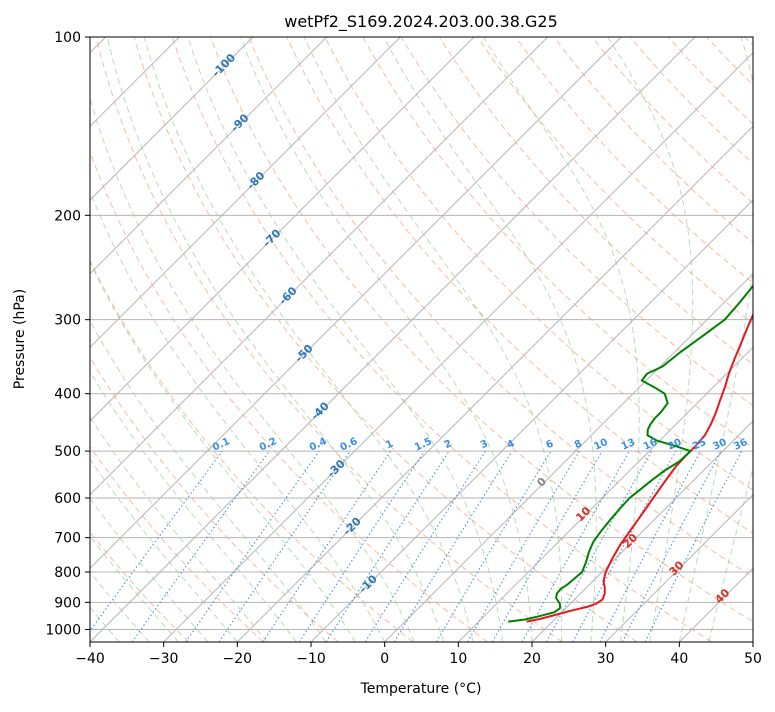  I want to click on y-tick-label: 400, so click(67, 395).